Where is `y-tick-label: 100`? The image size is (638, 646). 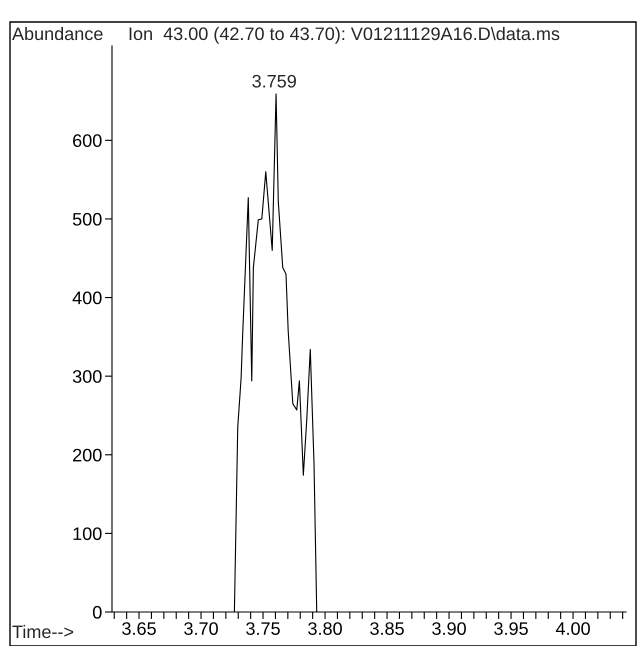 y-tick-label: 100 is located at coordinates (88, 533).